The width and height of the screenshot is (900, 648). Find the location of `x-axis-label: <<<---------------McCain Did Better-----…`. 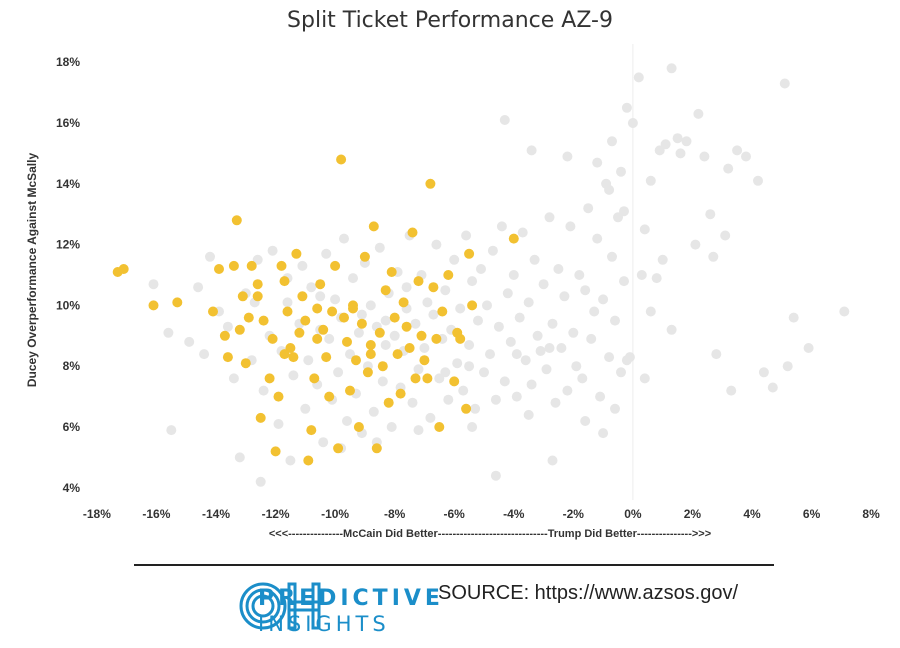

x-axis-label: <<<---------------McCain Did Better-----… is located at coordinates (490, 534).